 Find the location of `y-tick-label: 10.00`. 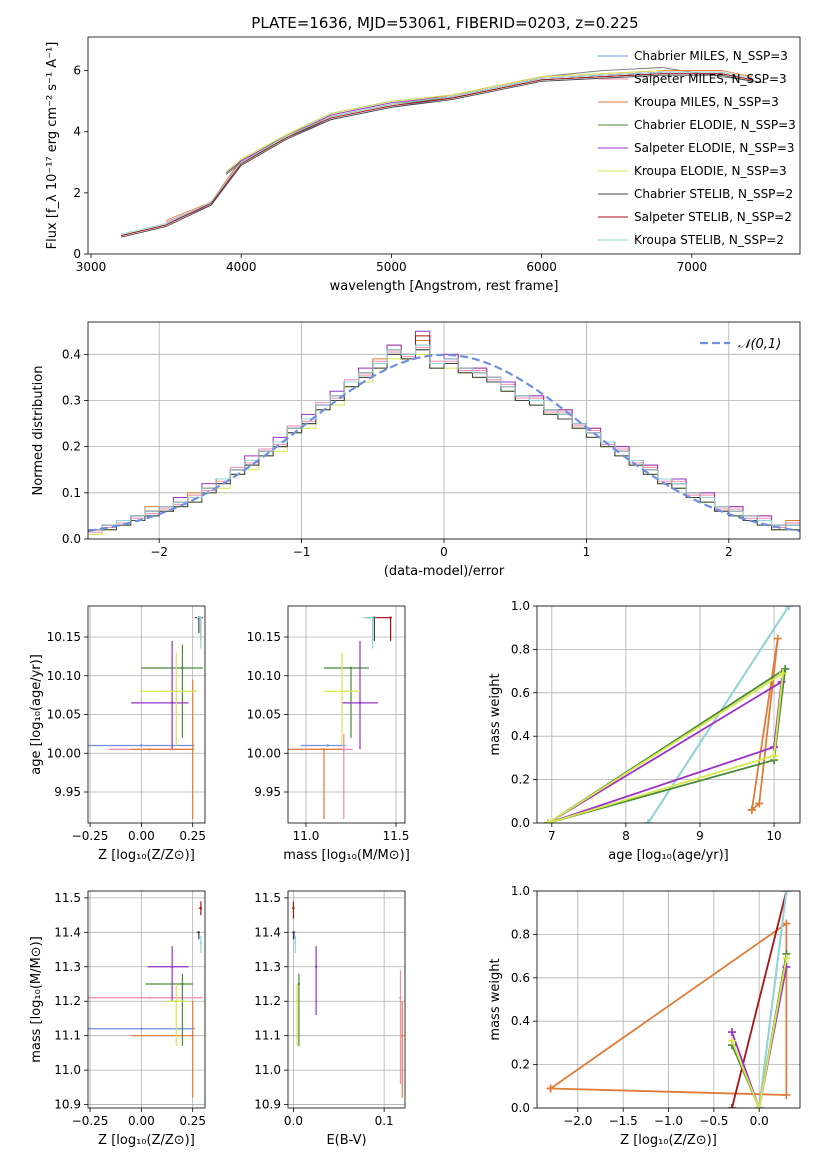

y-tick-label: 10.00 is located at coordinates (64, 753).